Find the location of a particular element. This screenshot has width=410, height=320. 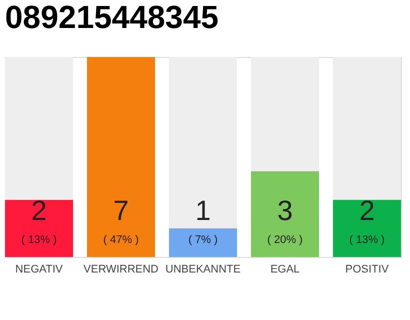

data-label: 1 is located at coordinates (203, 210).